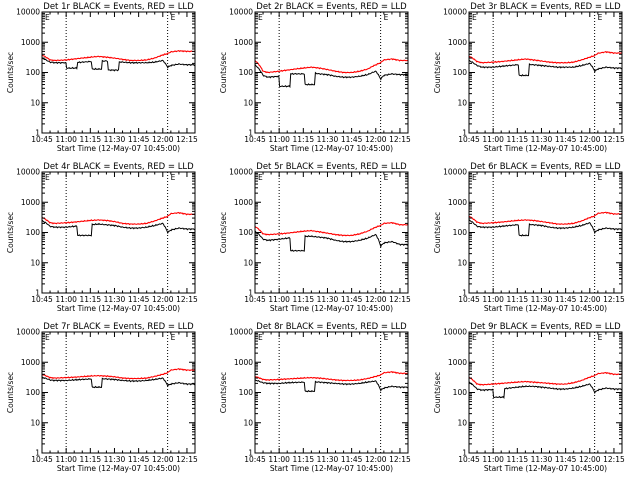  Describe the element at coordinates (331, 167) in the screenshot. I see `panel-title: Det 5r BLACK = Events, RED = LLD` at that location.